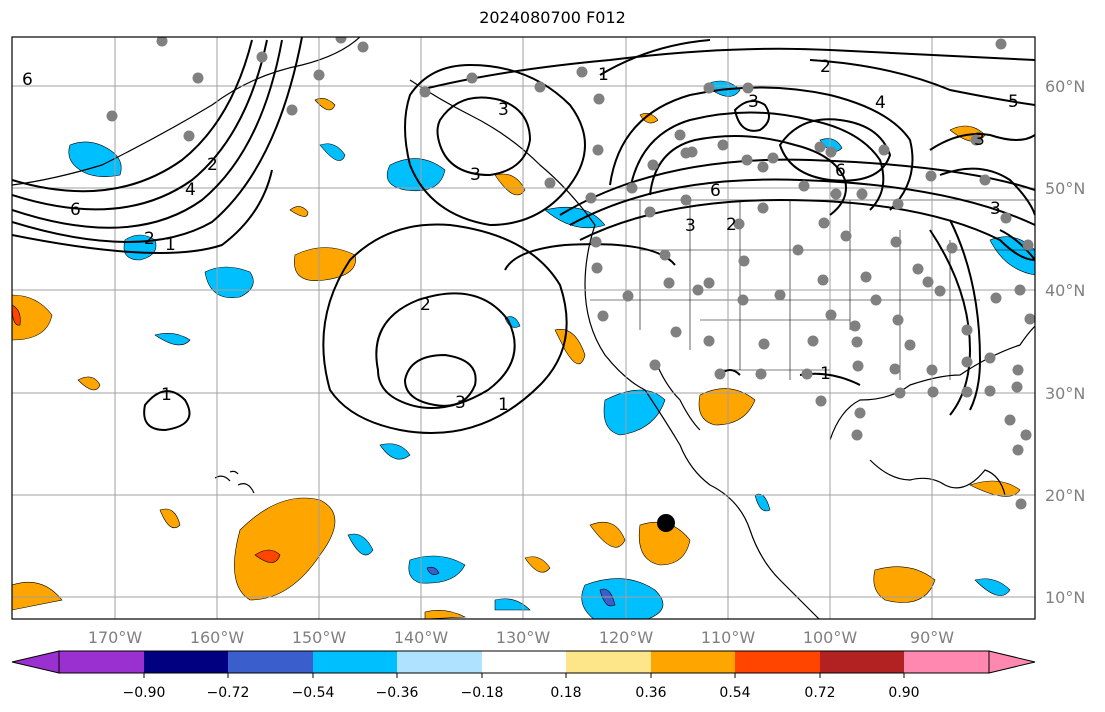  What do you see at coordinates (1065, 393) in the screenshot?
I see `lat-label: 30°N` at bounding box center [1065, 393].